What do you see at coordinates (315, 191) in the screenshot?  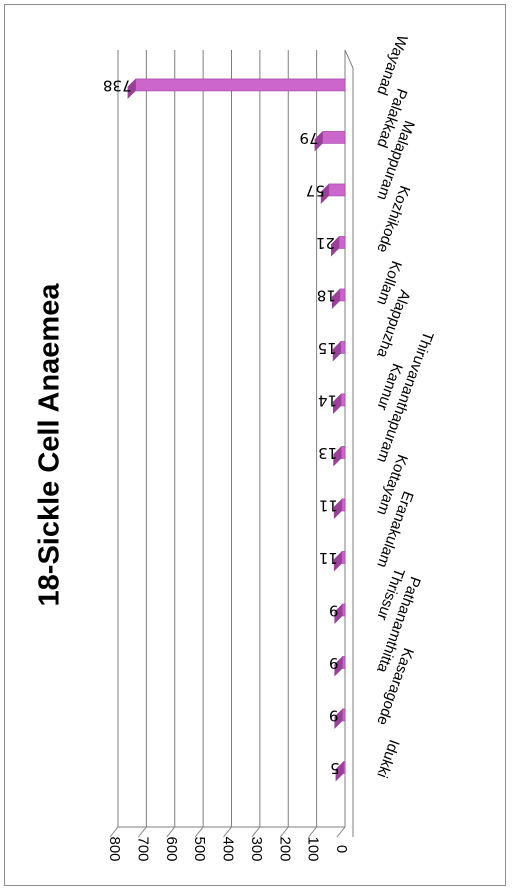 I see `value-label: 57` at bounding box center [315, 191].